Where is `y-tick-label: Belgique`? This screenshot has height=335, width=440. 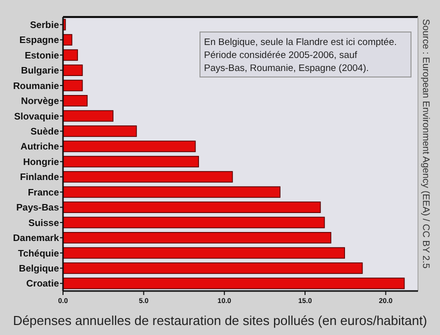
y-tick-label: Belgique is located at coordinates (38, 268).